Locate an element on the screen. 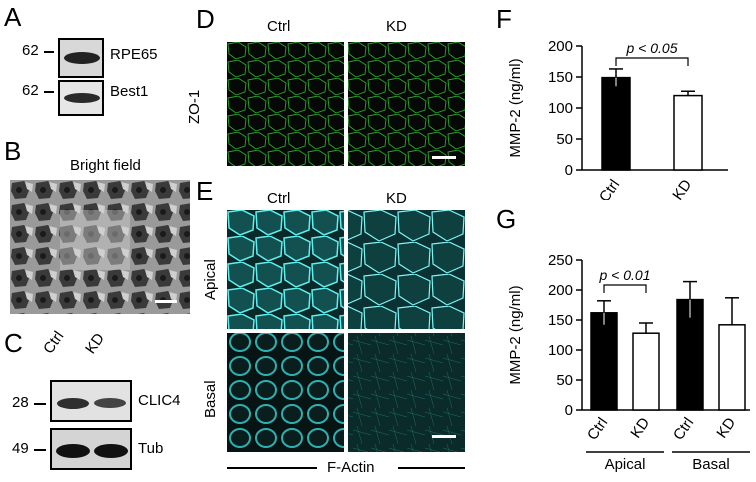  blot-label-best1: Best1 is located at coordinates (129, 91).